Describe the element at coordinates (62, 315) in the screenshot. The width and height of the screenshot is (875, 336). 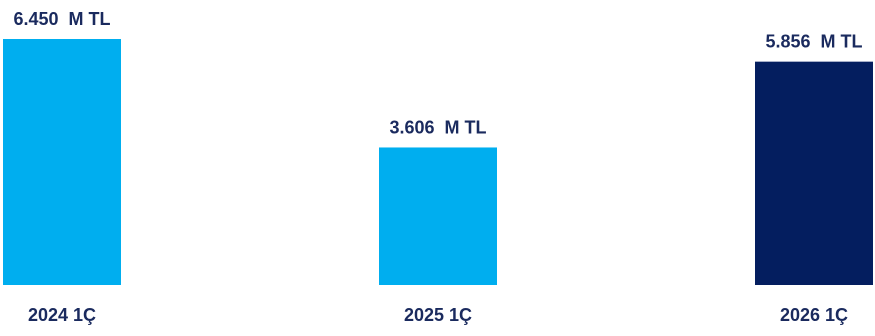
I see `category-label-1: 2024 1Ç` at that location.